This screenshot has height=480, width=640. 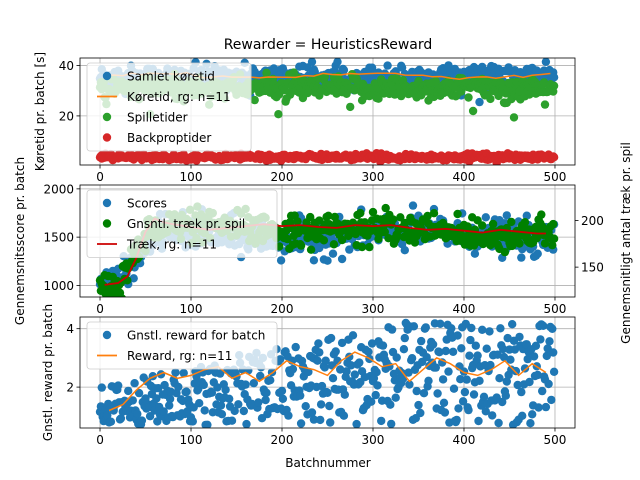 What do you see at coordinates (58, 189) in the screenshot?
I see `y-tick-label: 2000` at bounding box center [58, 189].